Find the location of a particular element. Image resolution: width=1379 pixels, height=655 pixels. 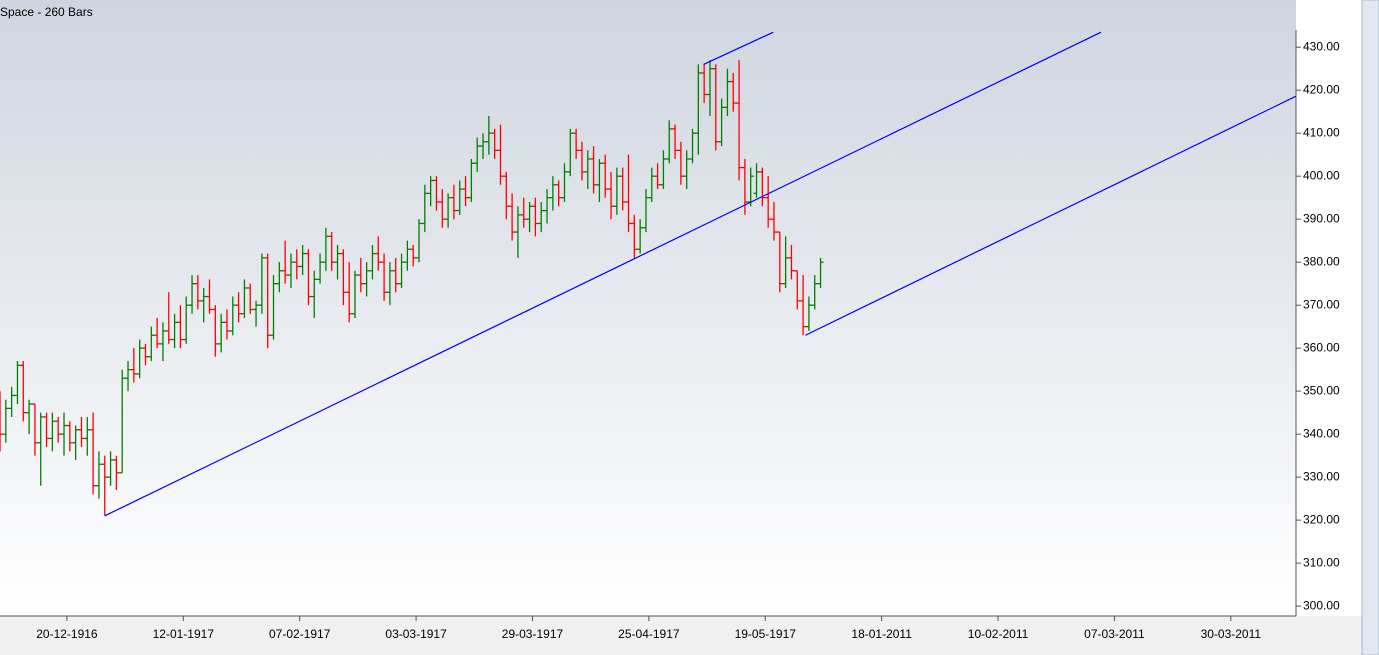

y-tick-label: 320.00 is located at coordinates (1321, 519).